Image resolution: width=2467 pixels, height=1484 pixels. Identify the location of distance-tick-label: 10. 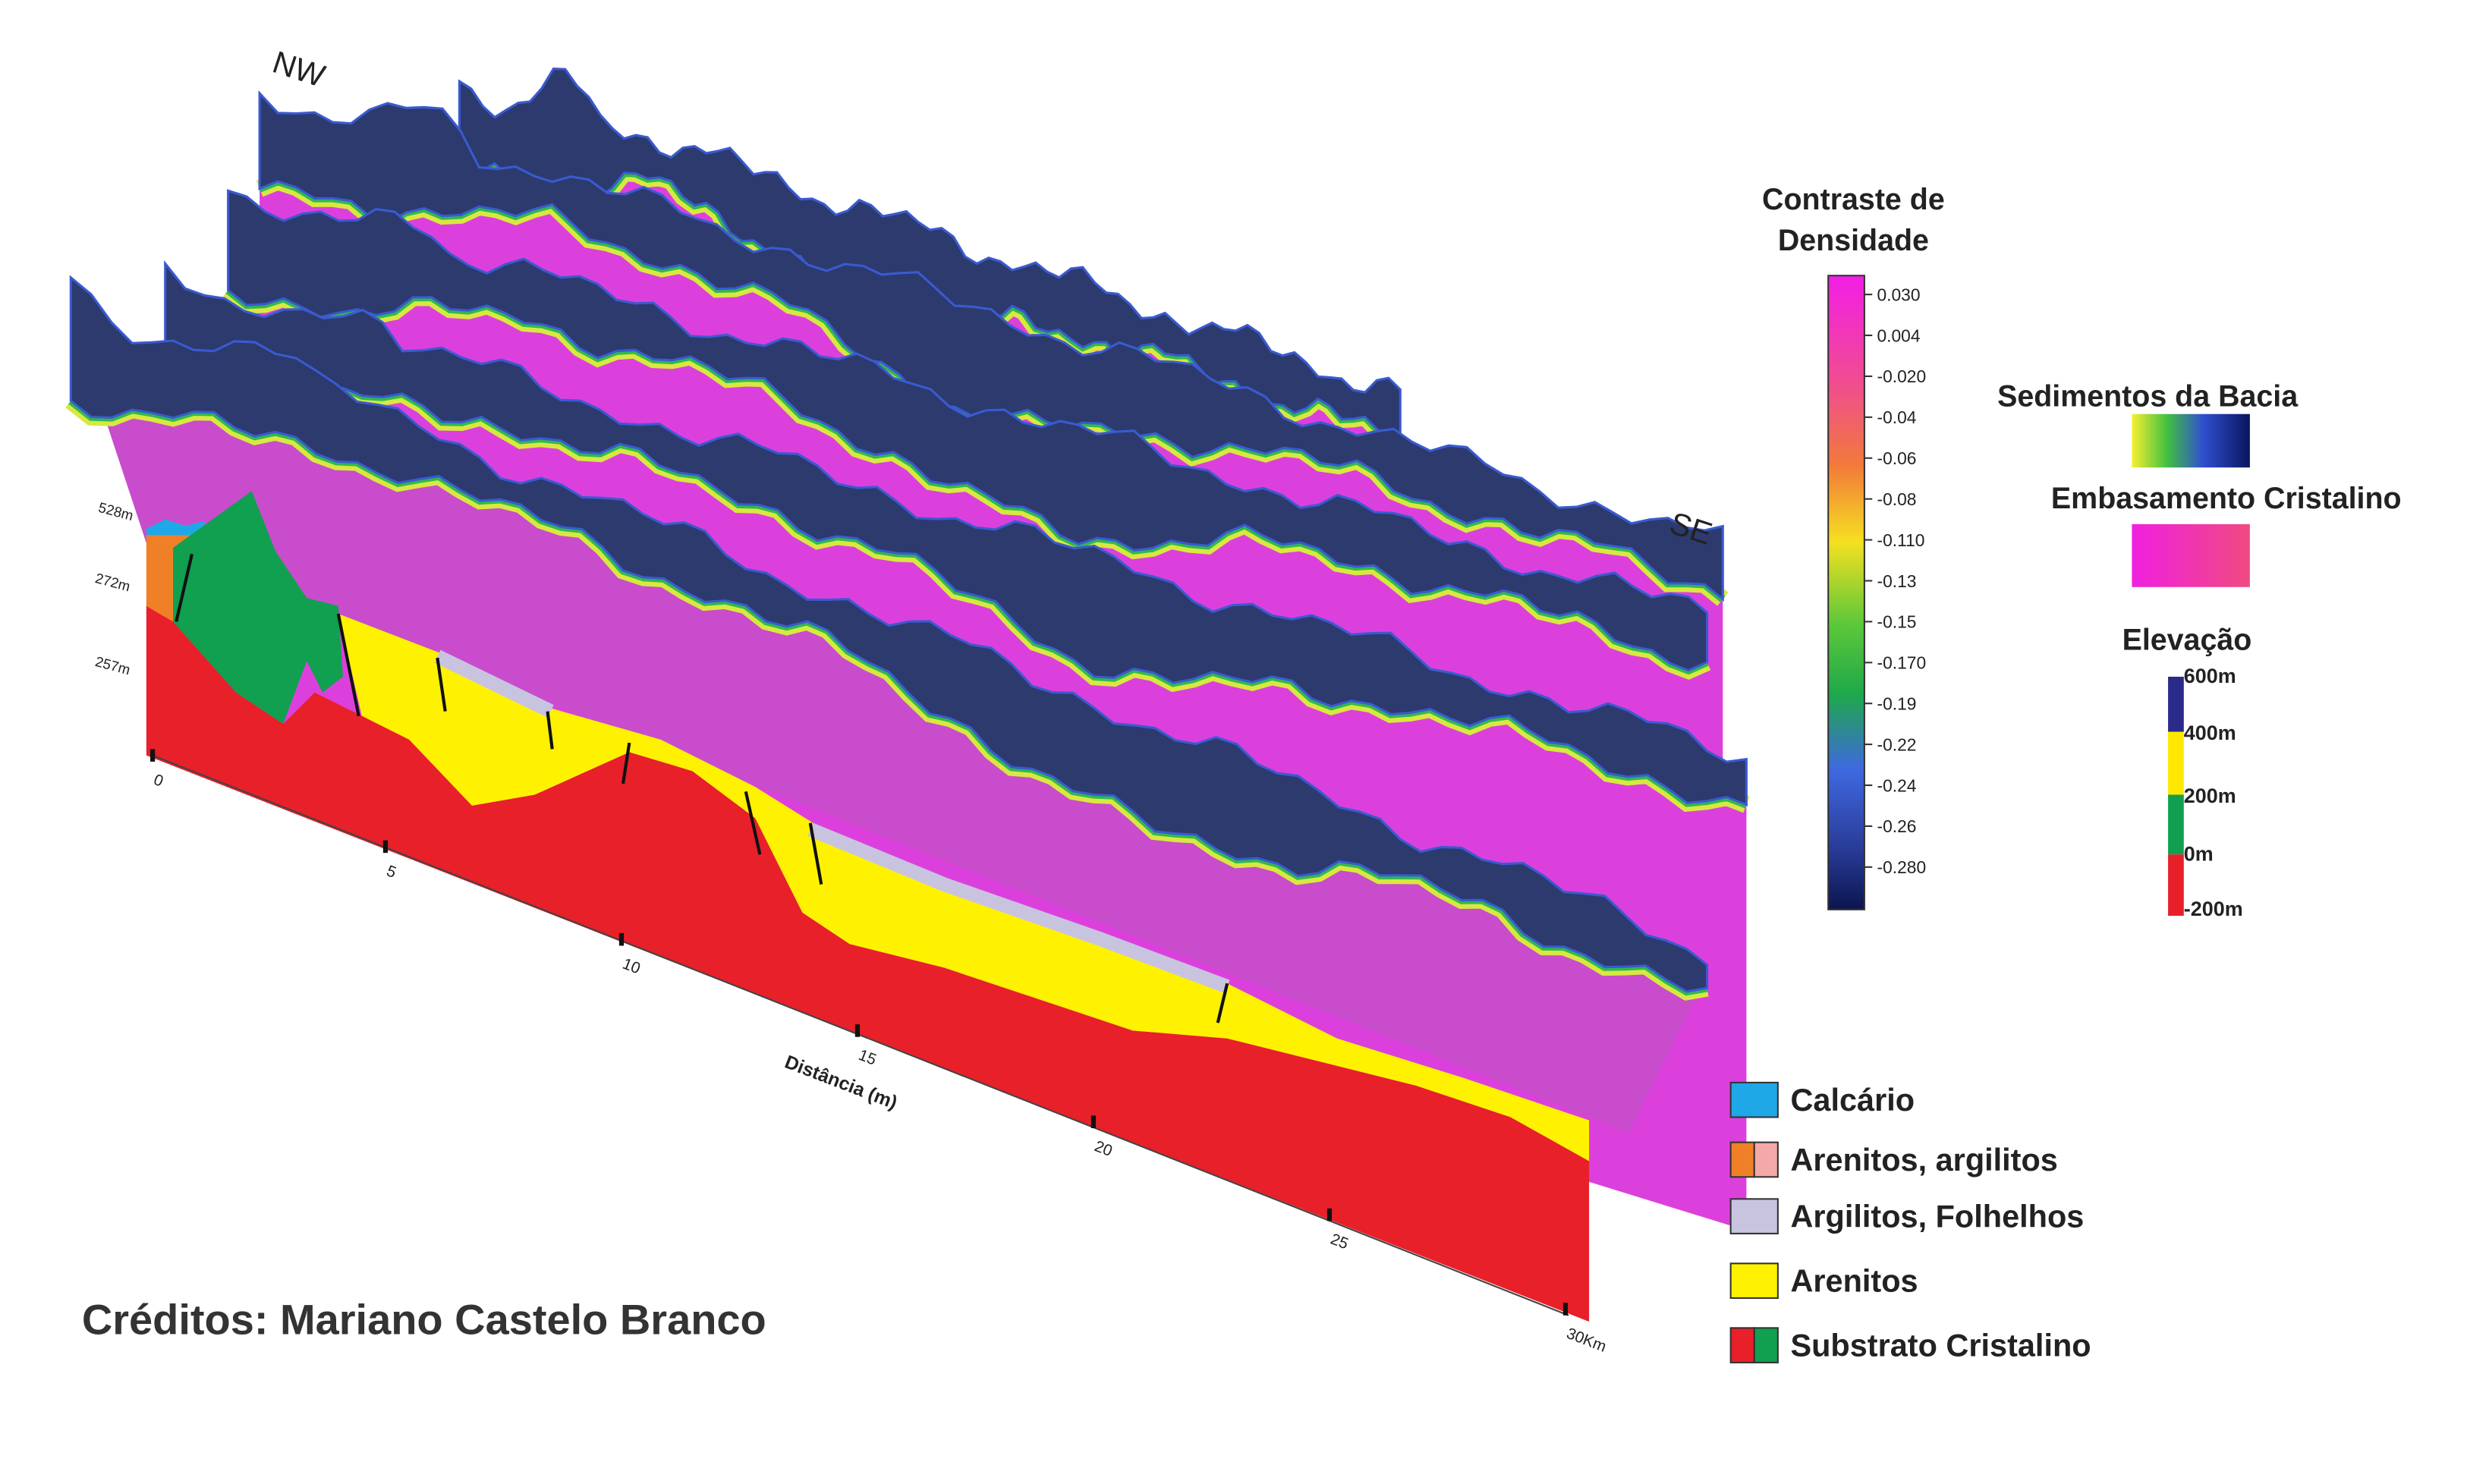
(631, 967).